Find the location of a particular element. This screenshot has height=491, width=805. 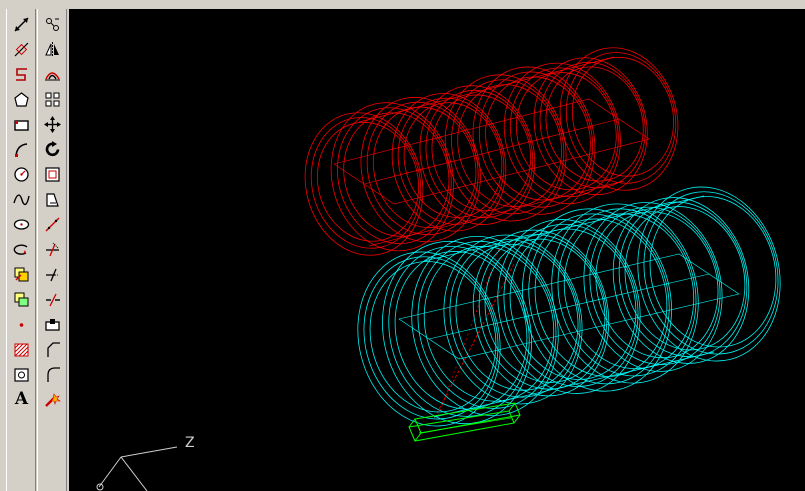

break-at-point-icon is located at coordinates (52, 324).